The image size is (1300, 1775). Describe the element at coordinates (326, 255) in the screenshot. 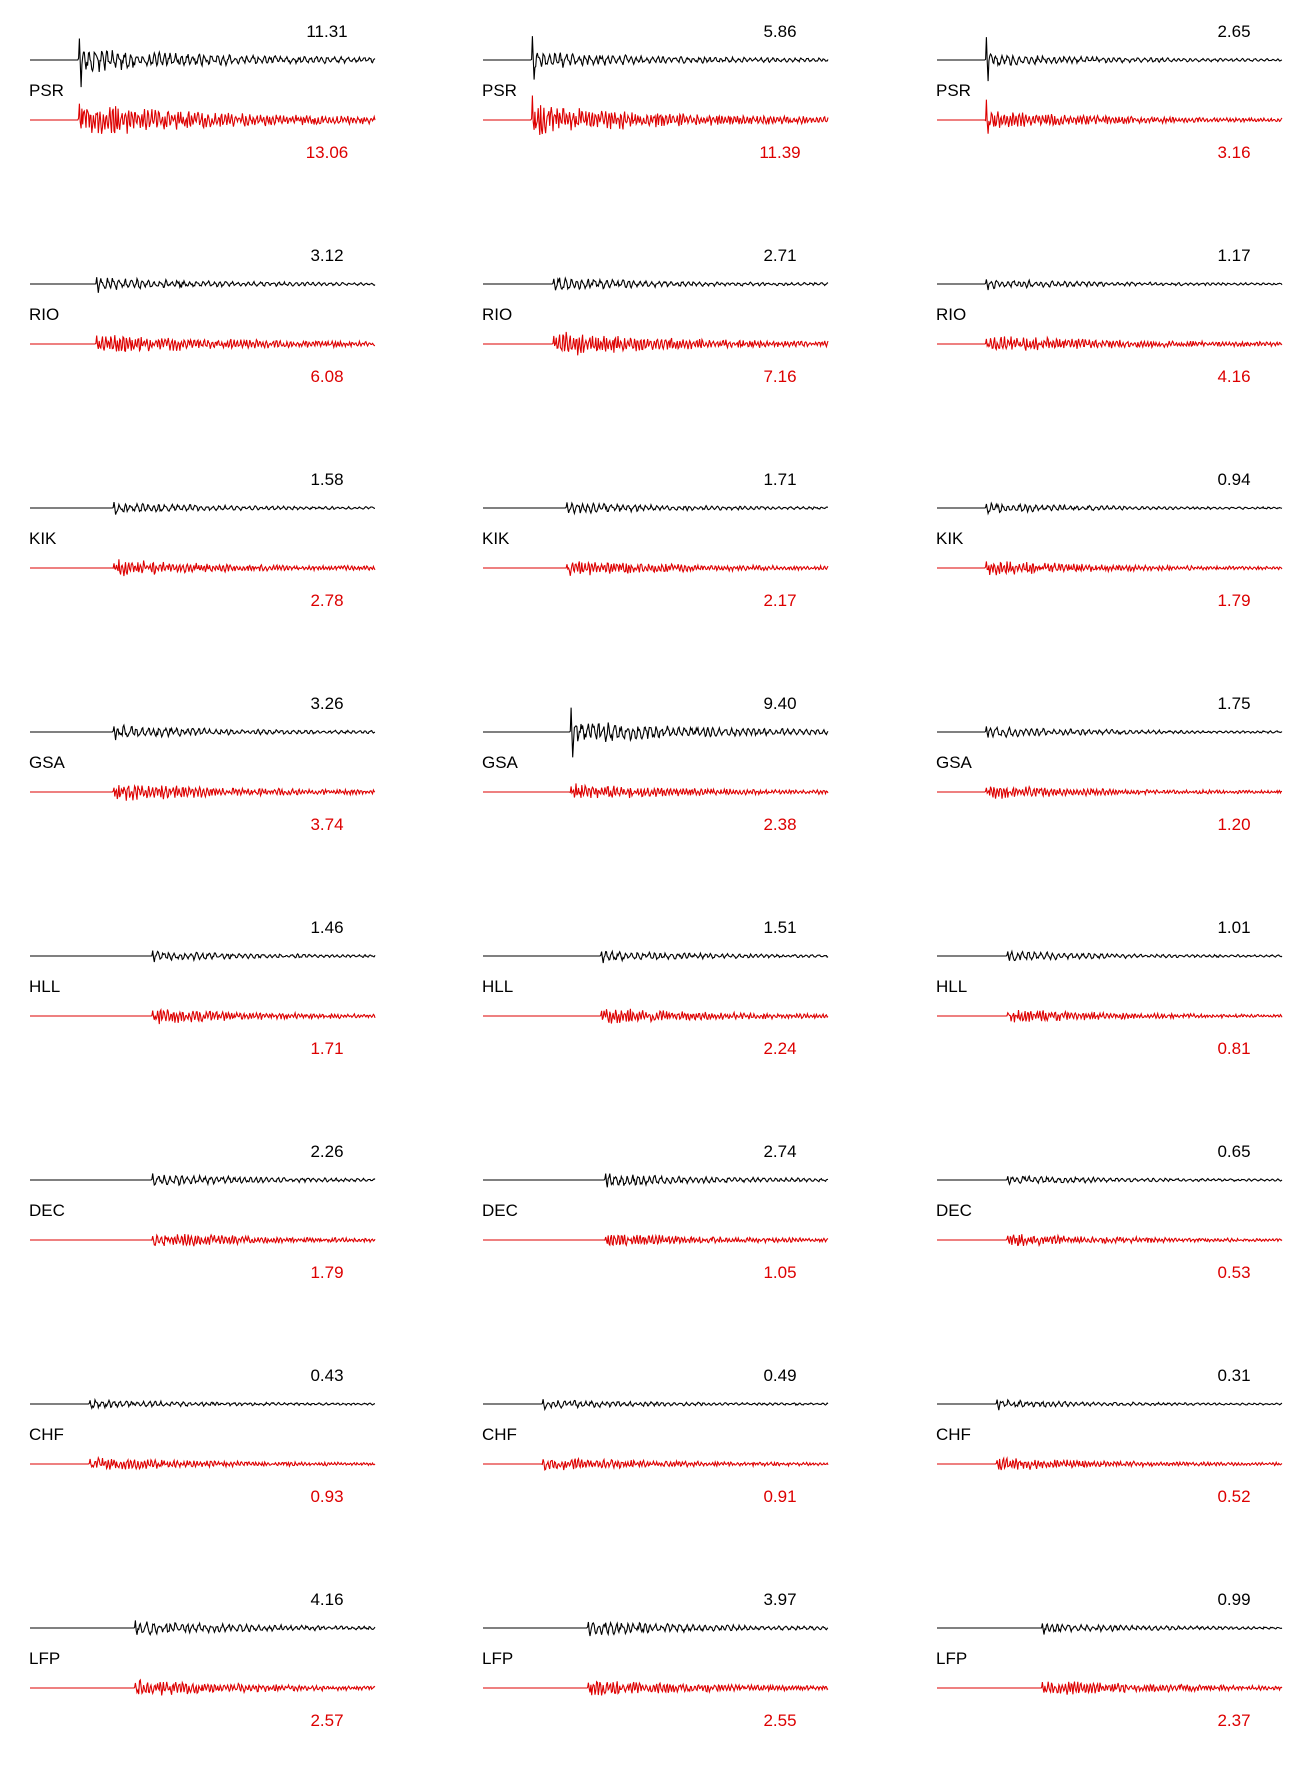

I see `black-amplitude-label: 3.12` at that location.